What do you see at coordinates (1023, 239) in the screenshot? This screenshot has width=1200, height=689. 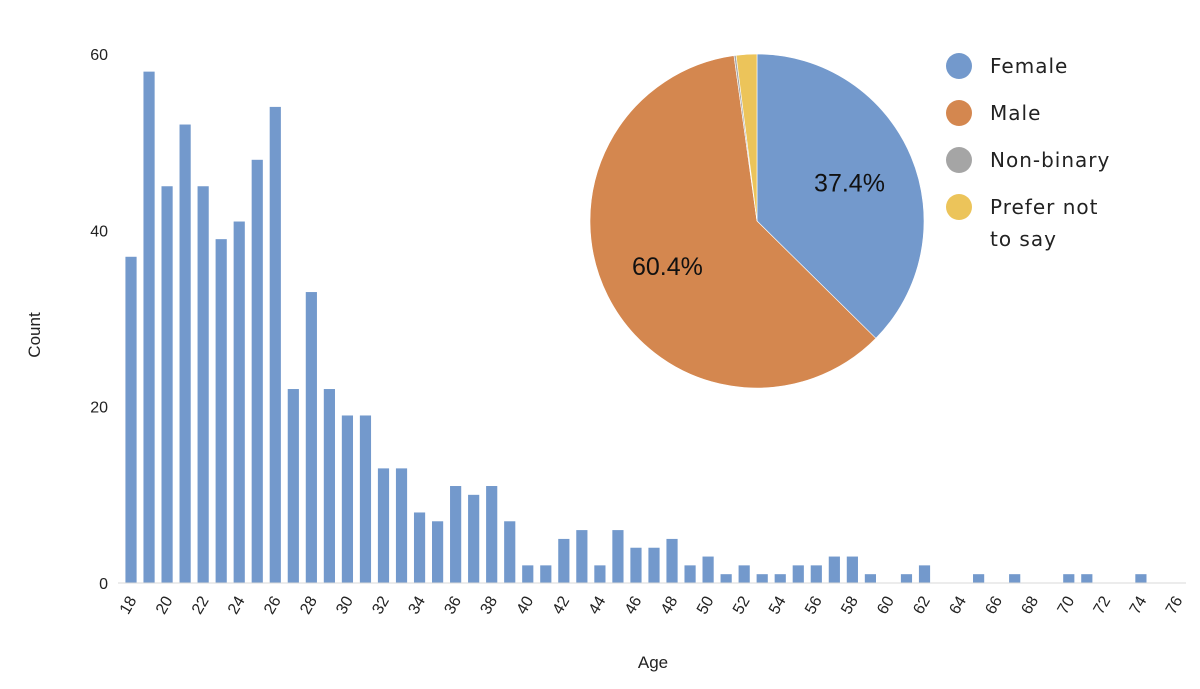 I see `legend-label: to say` at bounding box center [1023, 239].